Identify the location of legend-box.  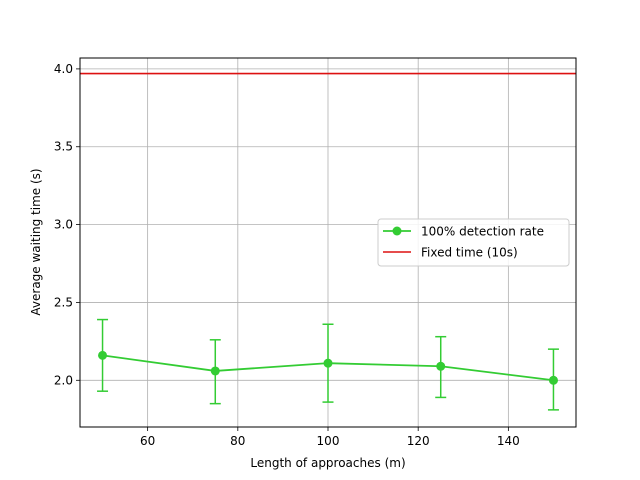
(473, 242).